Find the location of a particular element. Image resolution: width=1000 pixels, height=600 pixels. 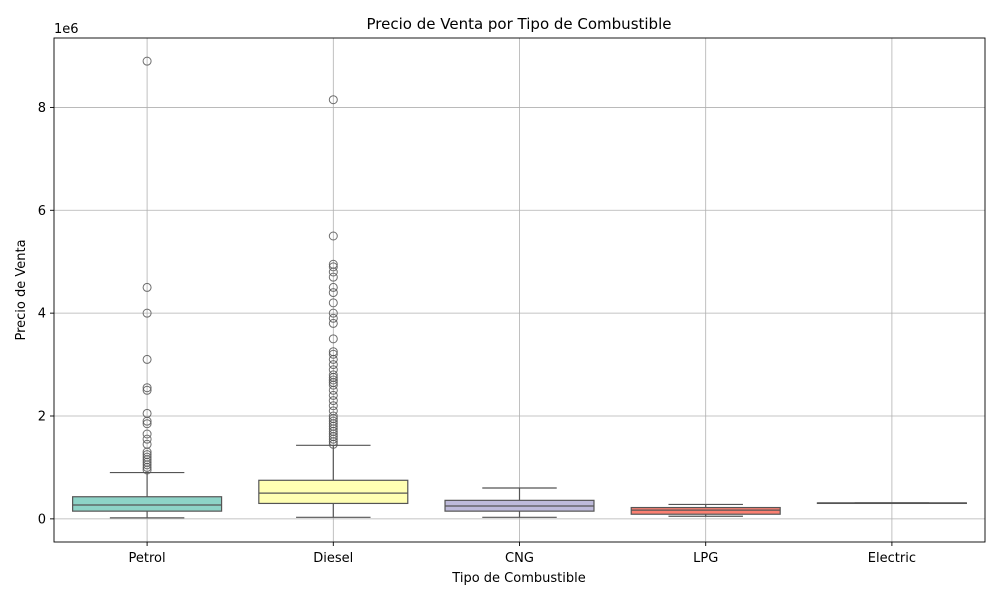

x-tick-label: Petrol is located at coordinates (147, 558).